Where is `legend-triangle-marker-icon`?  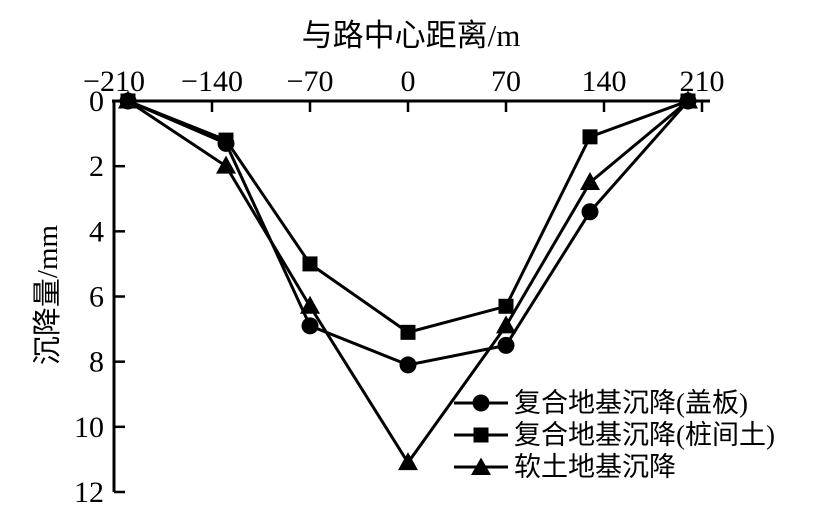
legend-triangle-marker-icon is located at coordinates (481, 466).